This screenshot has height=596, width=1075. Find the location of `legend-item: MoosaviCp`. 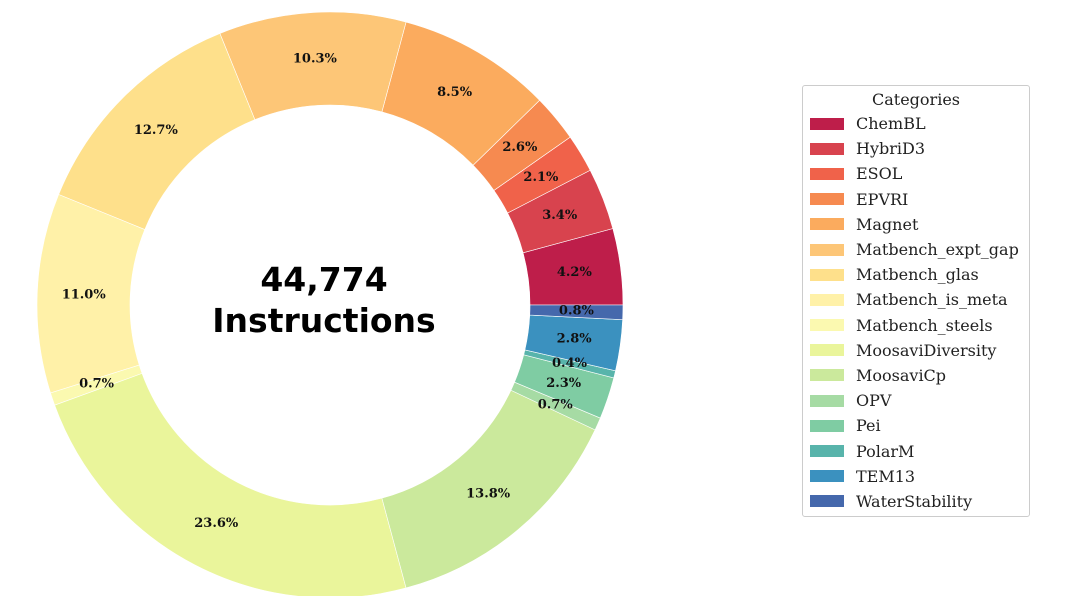

legend-item: MoosaviCp is located at coordinates (916, 375).